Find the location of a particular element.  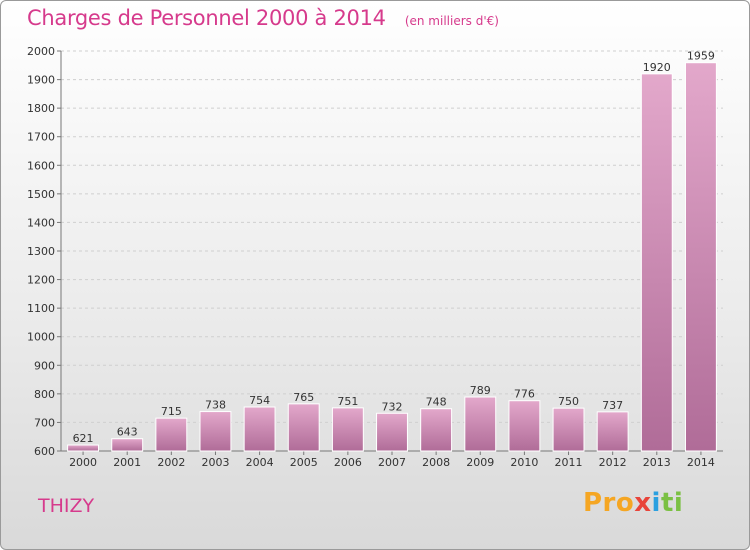

y-tick-label: 1400 is located at coordinates (41, 222).